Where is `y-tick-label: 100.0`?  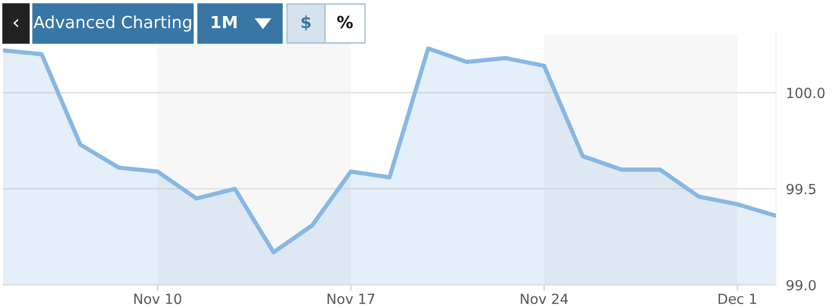 y-tick-label: 100.0 is located at coordinates (806, 93).